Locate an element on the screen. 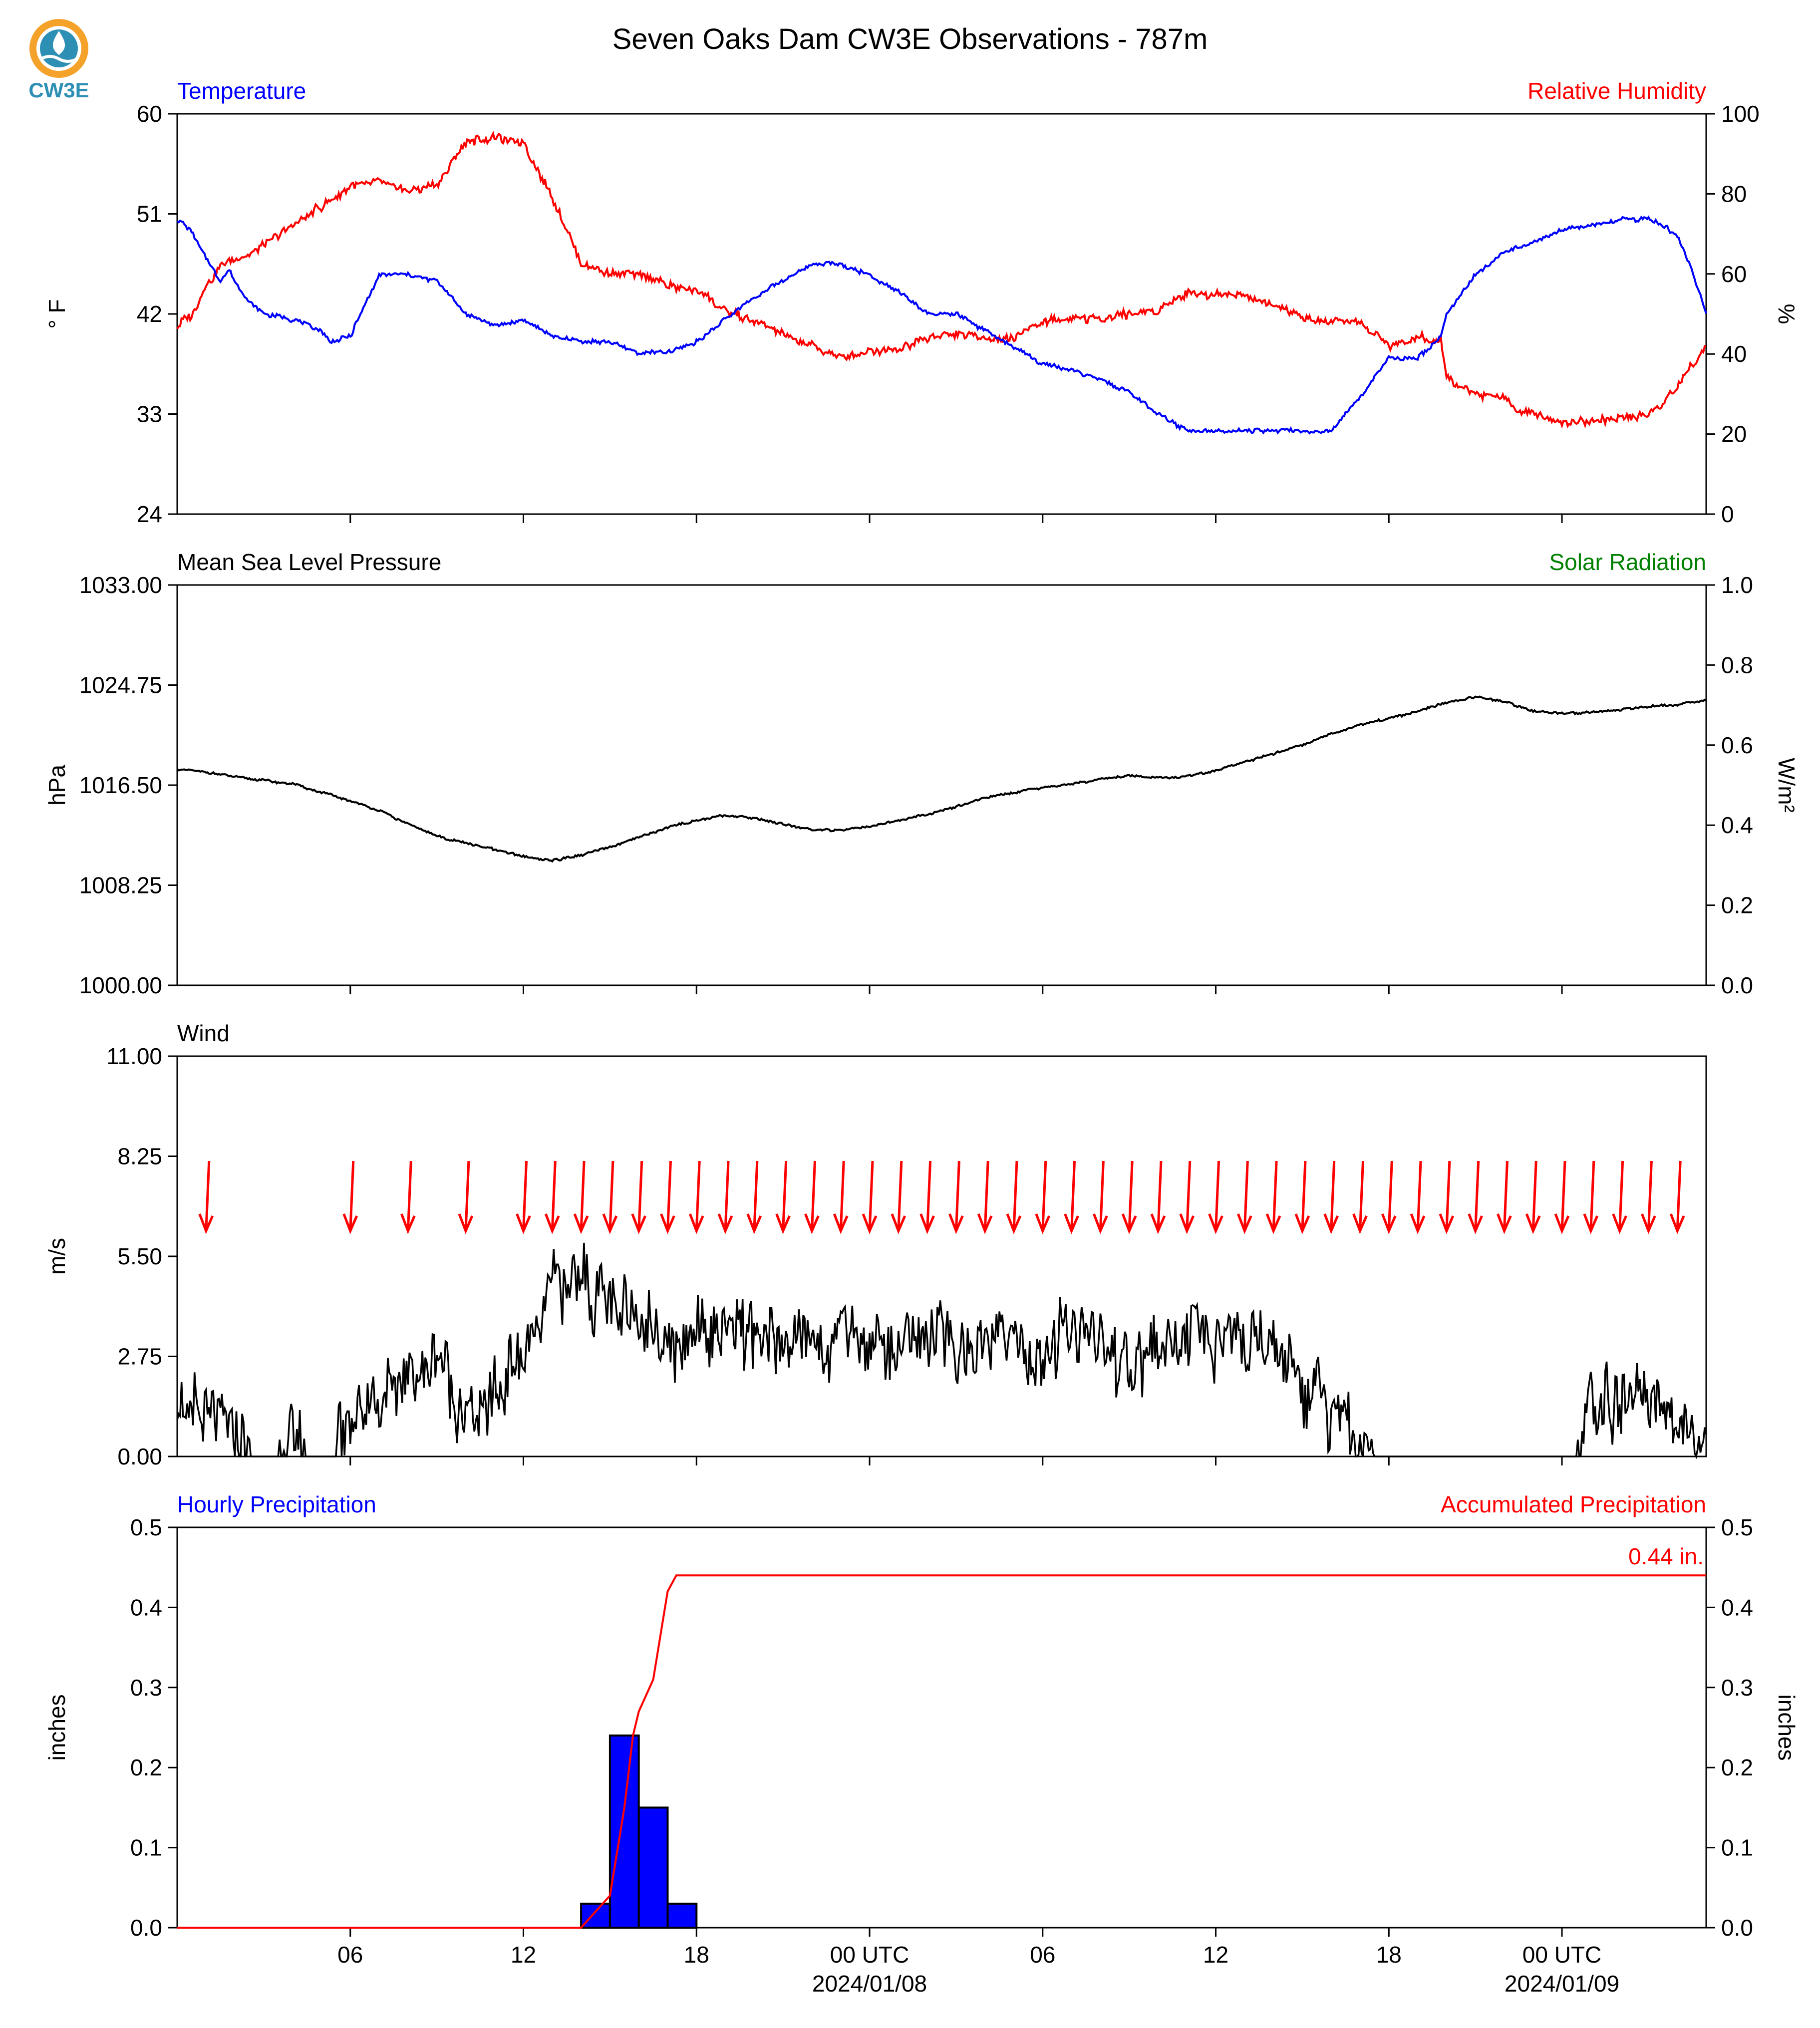 This screenshot has width=1820, height=2028. logo-ring-icon is located at coordinates (58, 48).